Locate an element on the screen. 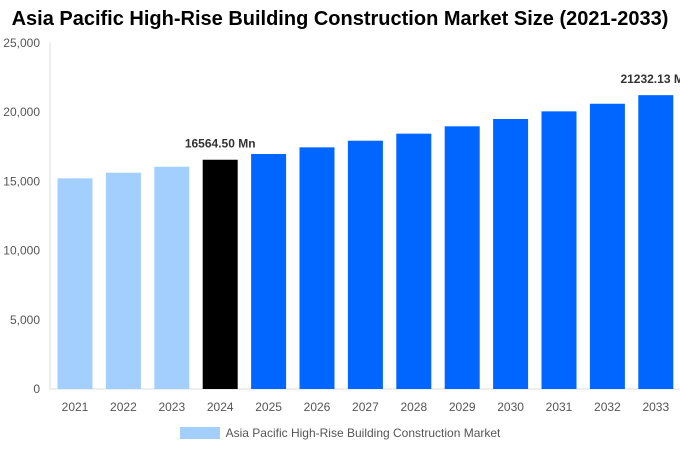 This screenshot has height=450, width=680. bar-2028 is located at coordinates (414, 261).